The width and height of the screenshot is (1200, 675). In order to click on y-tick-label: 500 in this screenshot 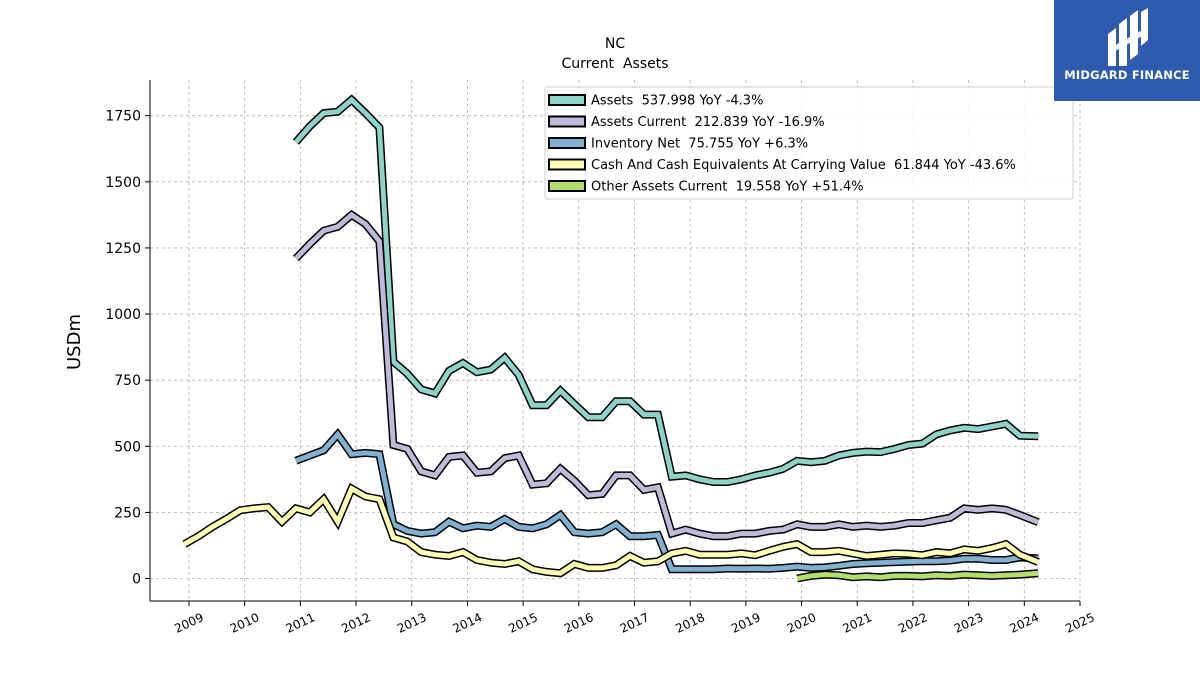, I will do `click(127, 447)`.